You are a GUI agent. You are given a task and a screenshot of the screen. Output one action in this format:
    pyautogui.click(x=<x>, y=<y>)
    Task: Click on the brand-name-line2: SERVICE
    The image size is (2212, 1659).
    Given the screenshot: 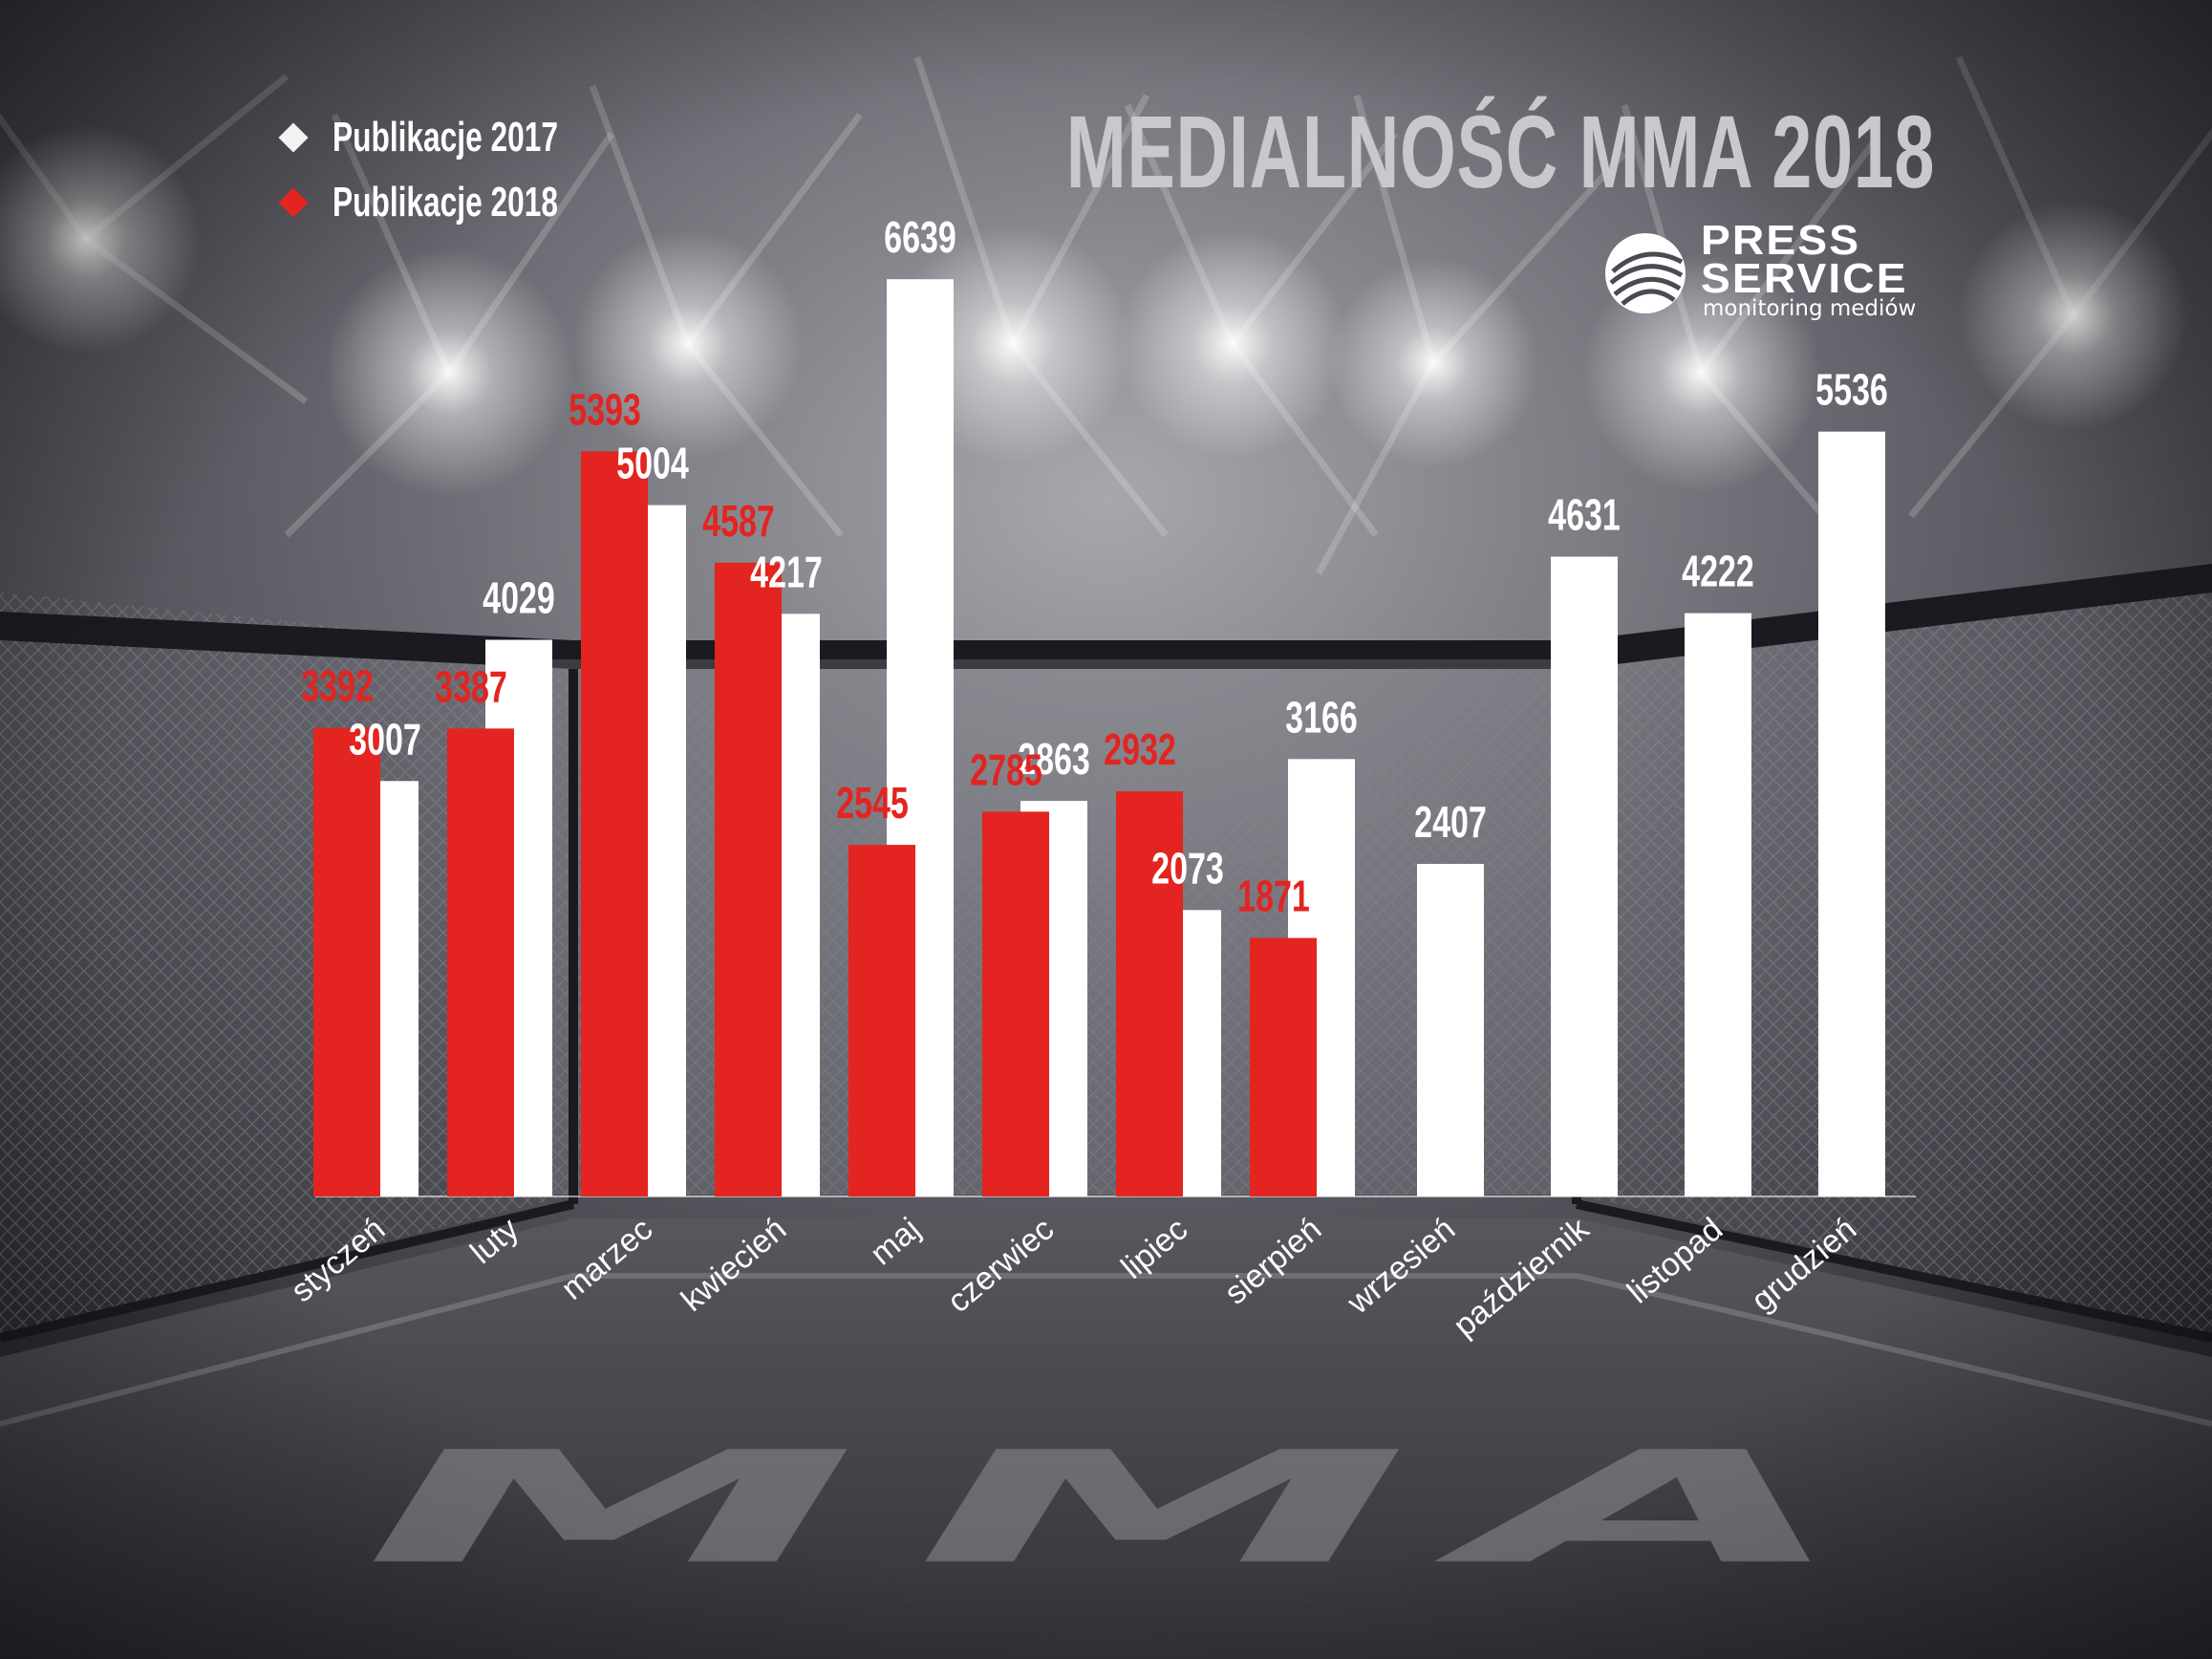 What is the action you would take?
    pyautogui.click(x=1804, y=278)
    